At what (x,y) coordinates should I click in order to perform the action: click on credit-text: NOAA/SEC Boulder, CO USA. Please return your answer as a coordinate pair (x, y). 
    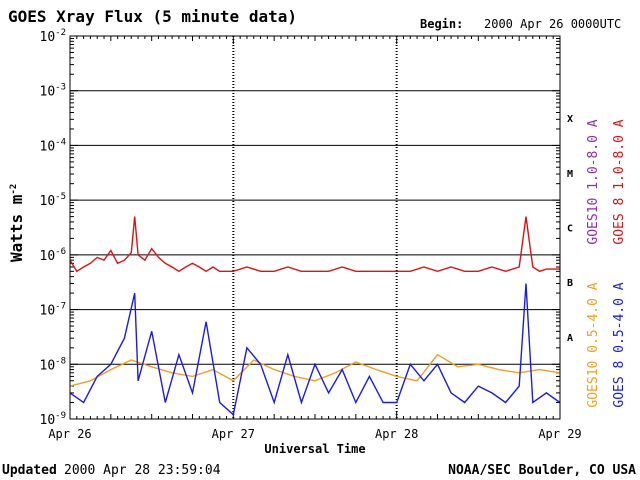
    Looking at the image, I should click on (542, 470).